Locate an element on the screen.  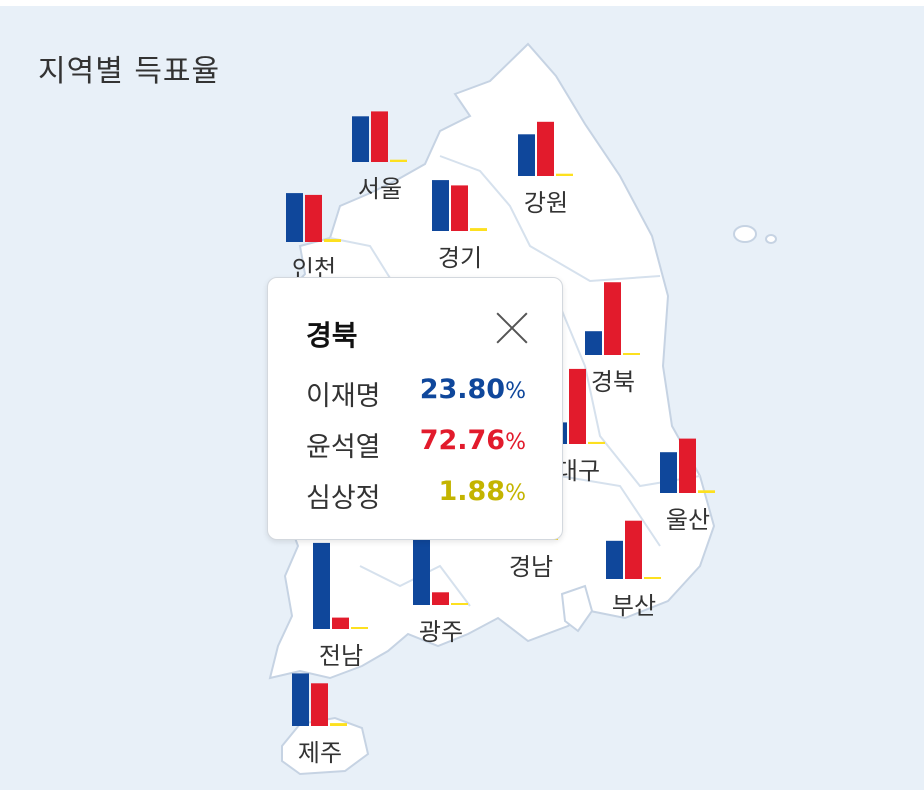
candidate-percent: 72.76% is located at coordinates (472, 440).